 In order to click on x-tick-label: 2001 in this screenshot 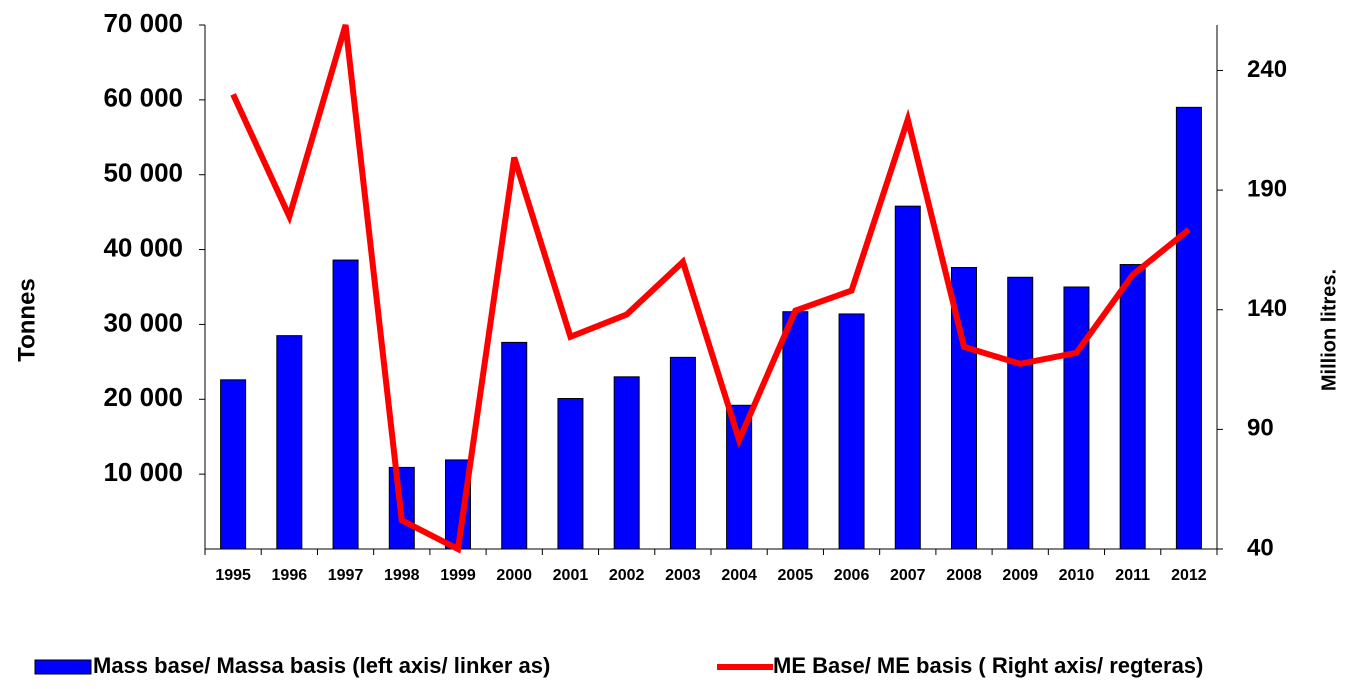, I will do `click(571, 575)`.